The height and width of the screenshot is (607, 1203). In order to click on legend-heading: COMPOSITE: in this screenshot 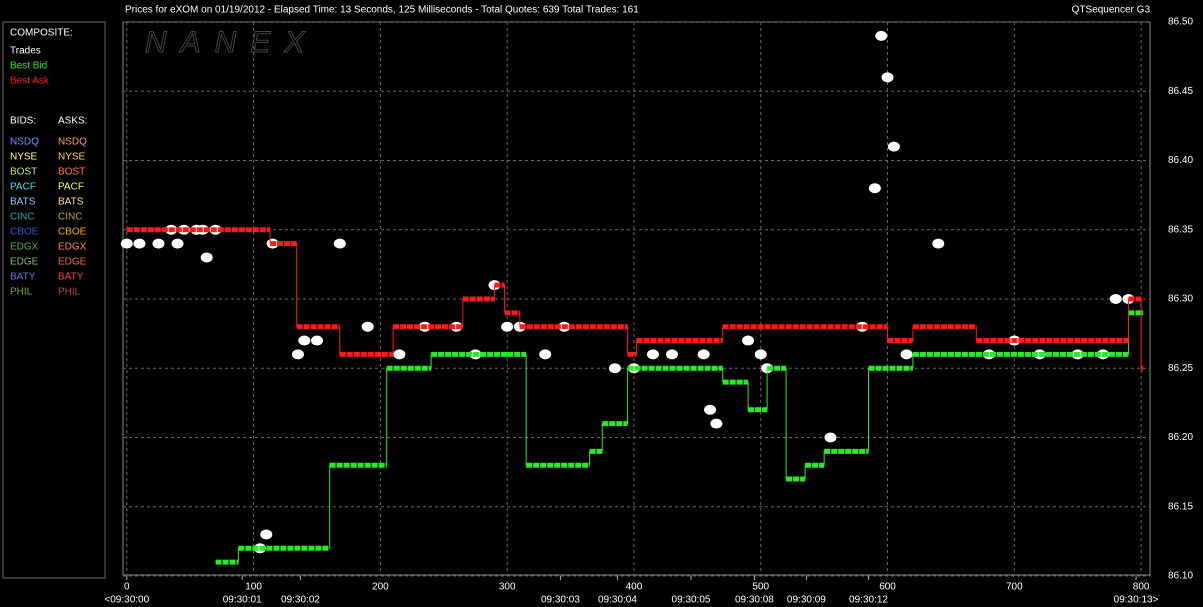, I will do `click(41, 33)`.